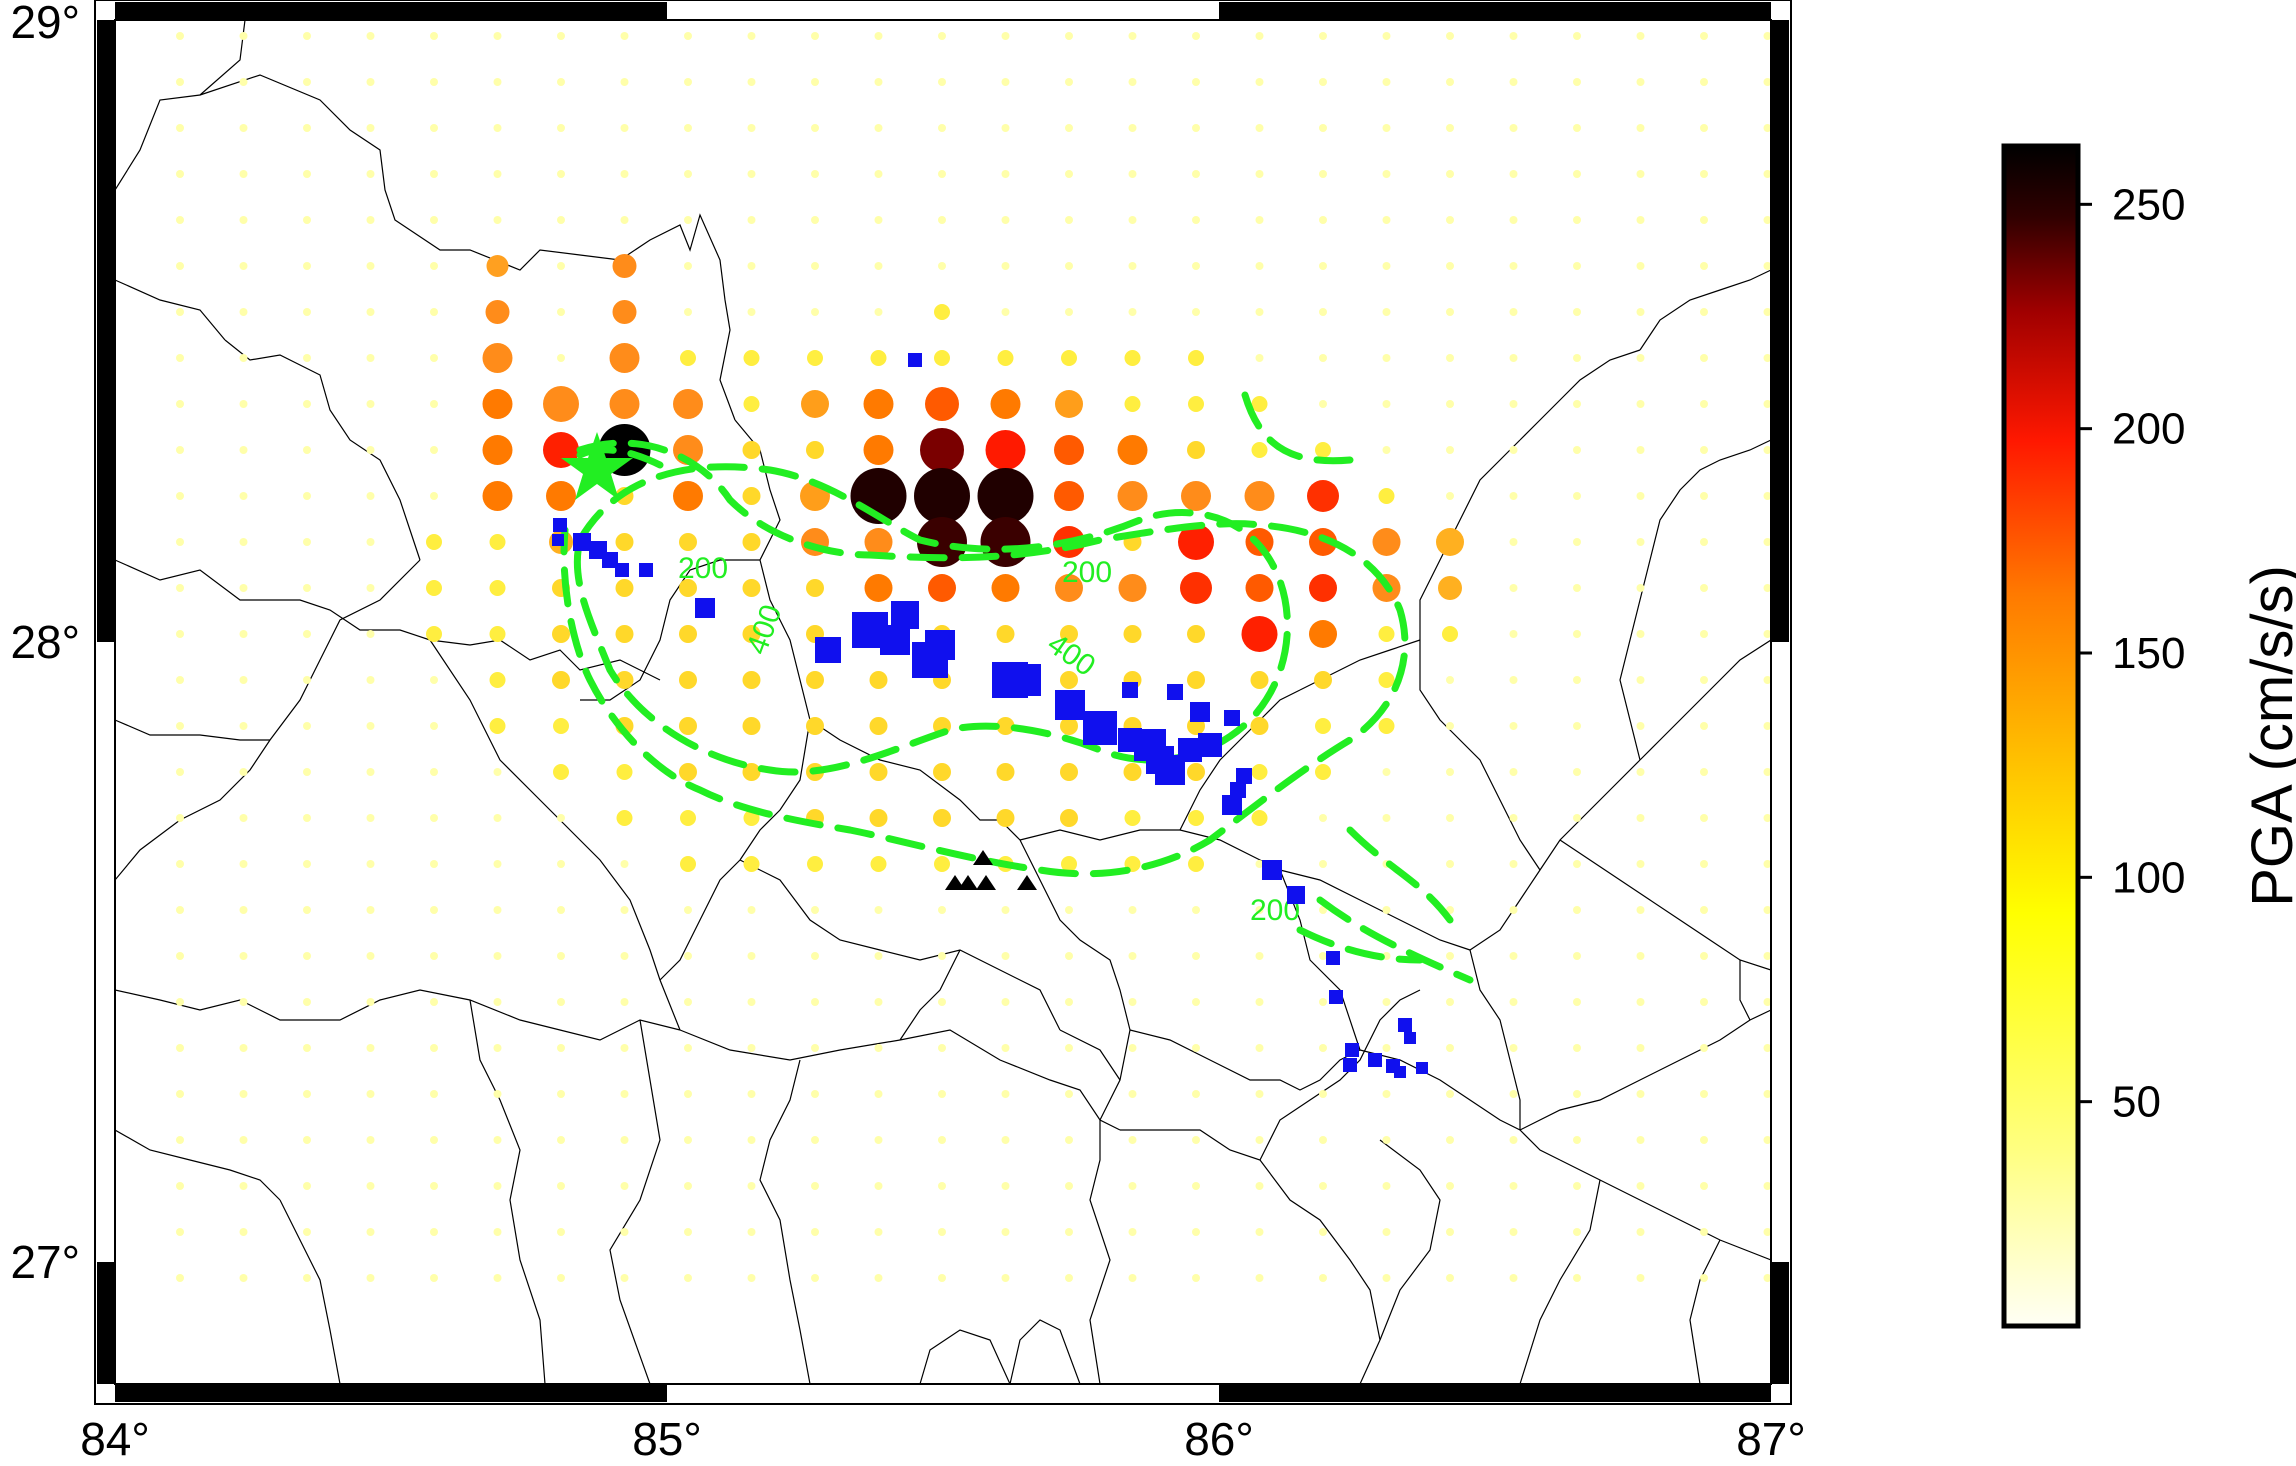 This screenshot has width=2296, height=1466. What do you see at coordinates (984, 658) in the screenshot?
I see `contour-line` at bounding box center [984, 658].